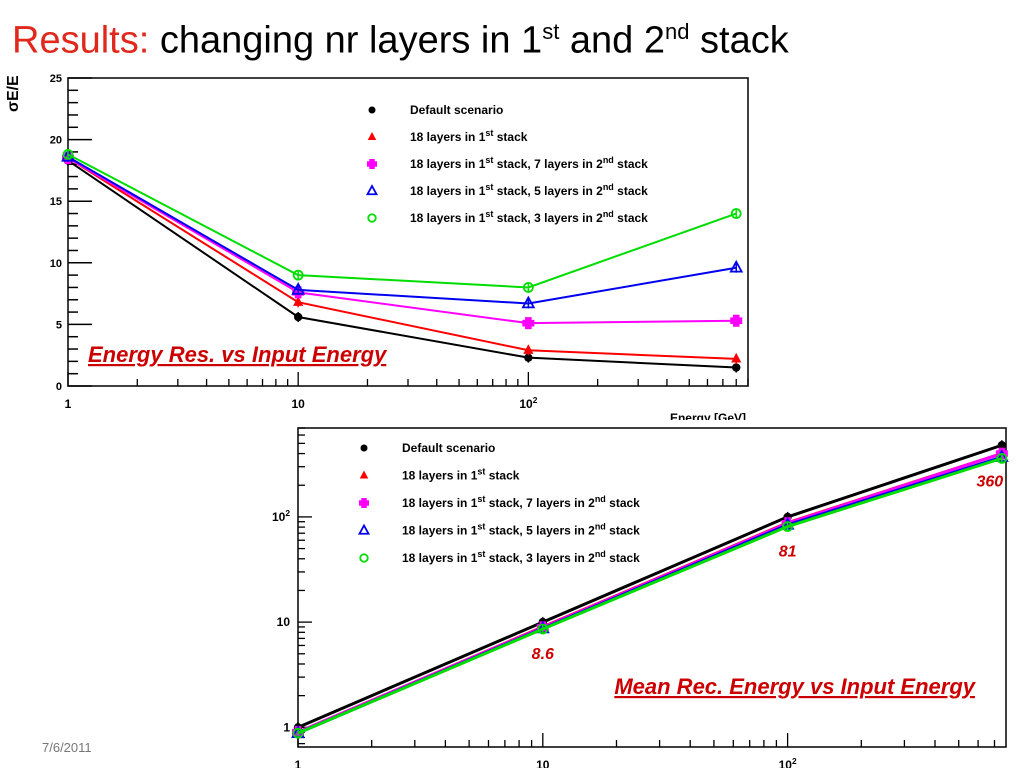  What do you see at coordinates (612, 40) in the screenshot?
I see `title-part2: and 2` at bounding box center [612, 40].